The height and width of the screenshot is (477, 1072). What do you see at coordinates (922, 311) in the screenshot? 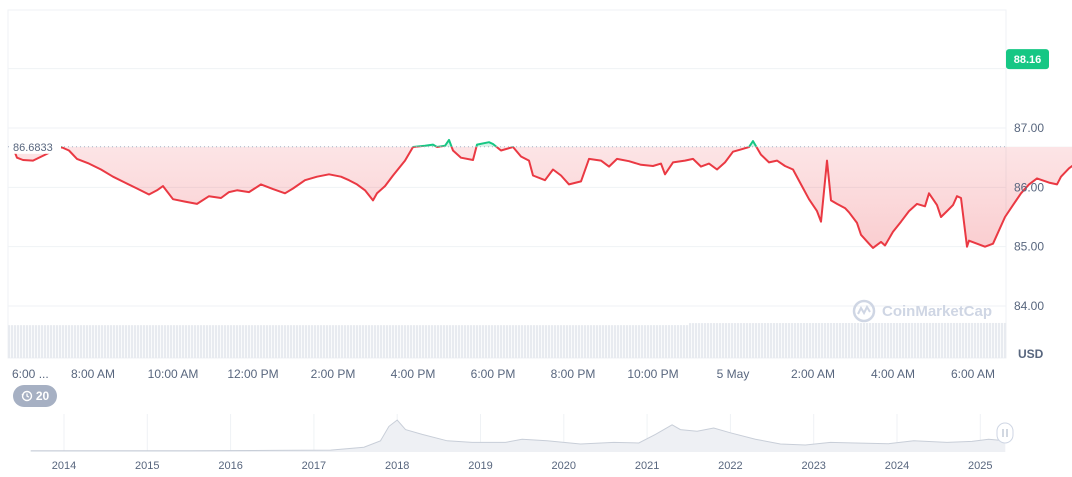
I see `watermark: CoinMarketCap` at bounding box center [922, 311].